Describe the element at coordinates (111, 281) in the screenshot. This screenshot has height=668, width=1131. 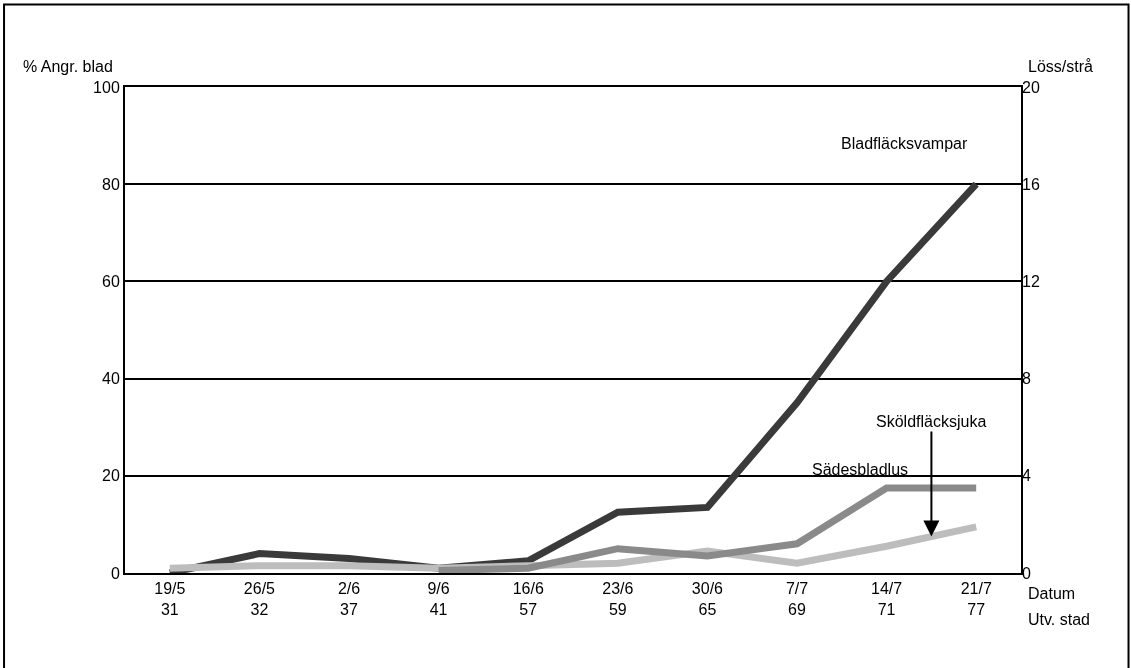
I see `y-tick-label: 60` at that location.